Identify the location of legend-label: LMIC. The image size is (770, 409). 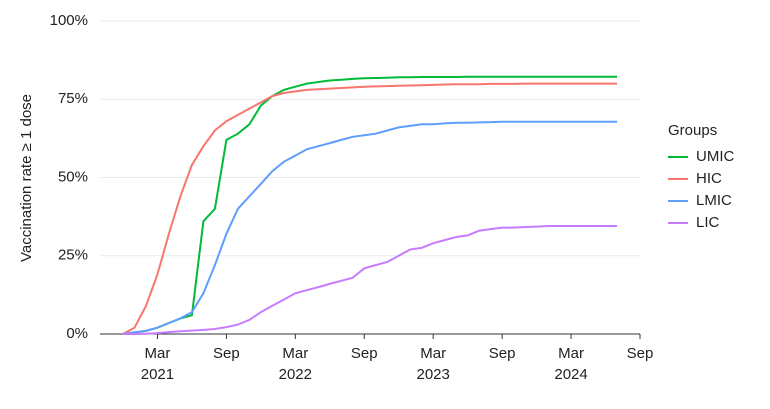
(714, 200).